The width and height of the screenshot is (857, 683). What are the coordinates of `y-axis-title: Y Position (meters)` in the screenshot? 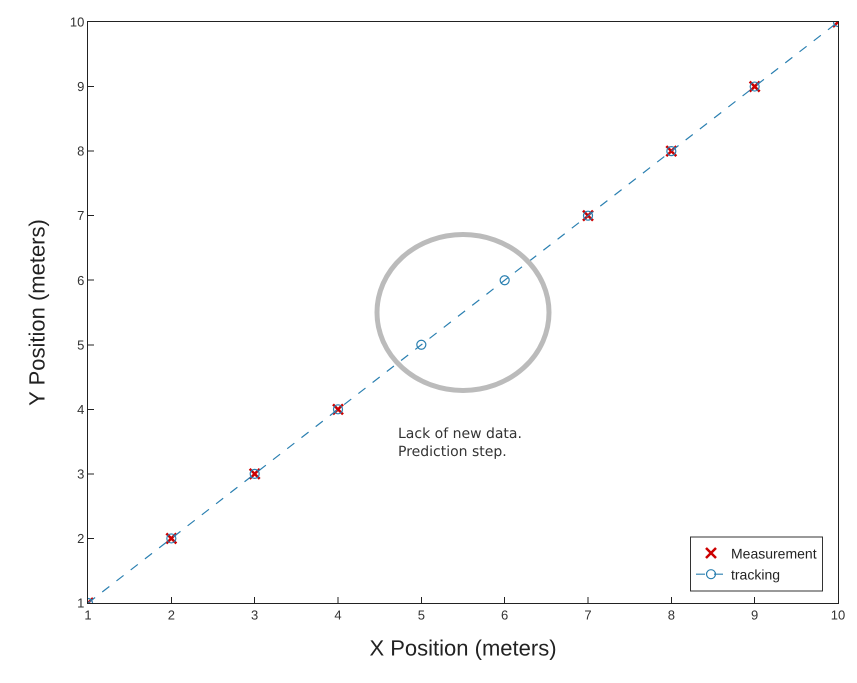 It's located at (37, 312).